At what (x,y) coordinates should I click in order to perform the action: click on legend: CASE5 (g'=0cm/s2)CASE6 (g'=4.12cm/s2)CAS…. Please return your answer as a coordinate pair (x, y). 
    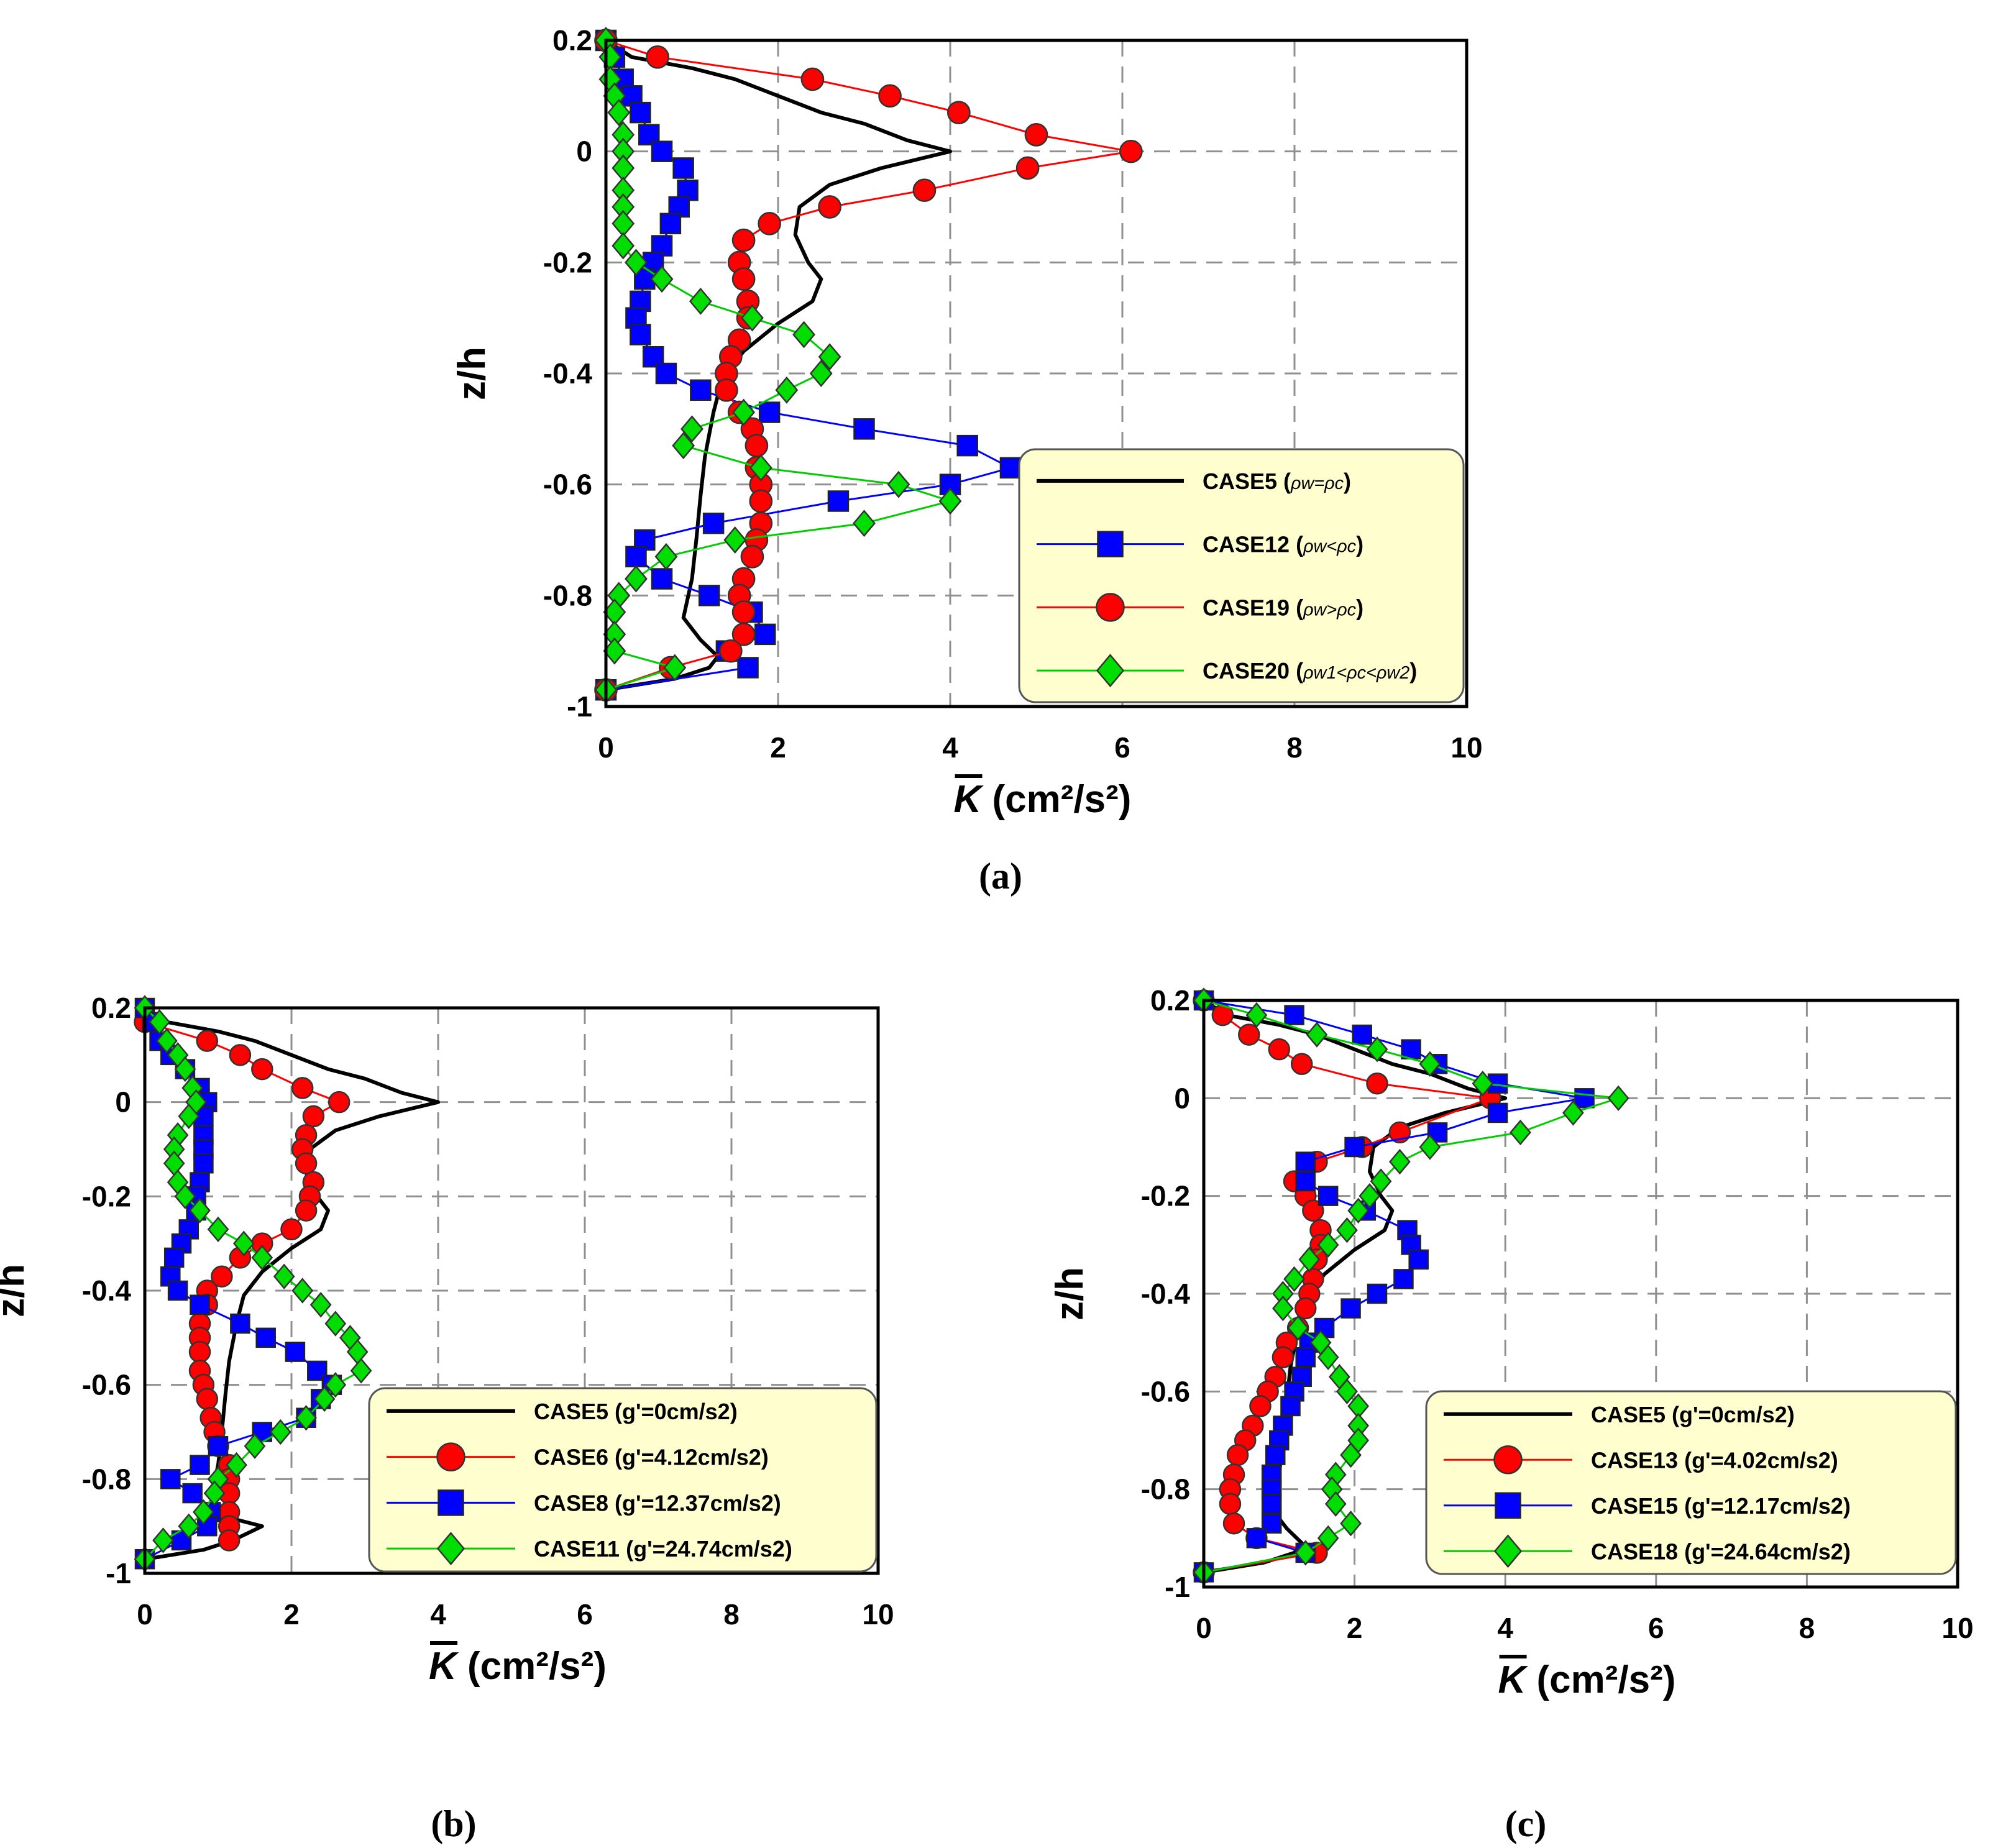
    Looking at the image, I should click on (623, 1480).